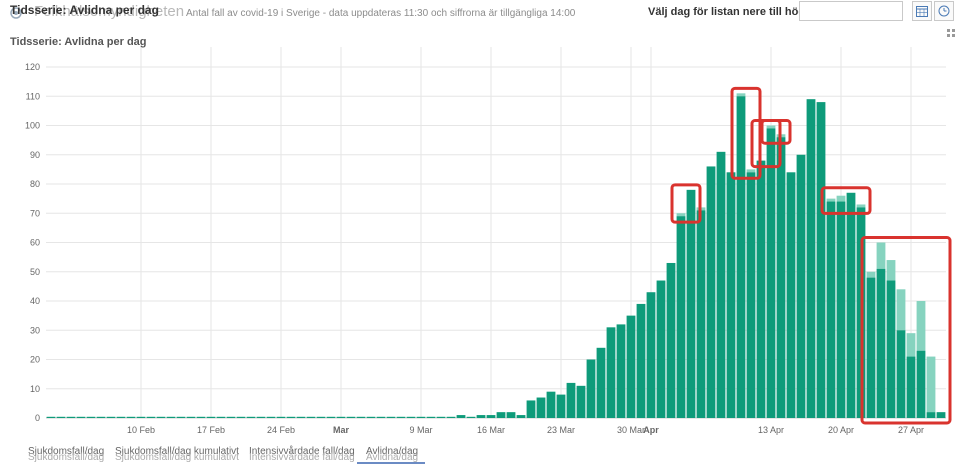  I want to click on x-tick-label: 17 Feb, so click(211, 430).